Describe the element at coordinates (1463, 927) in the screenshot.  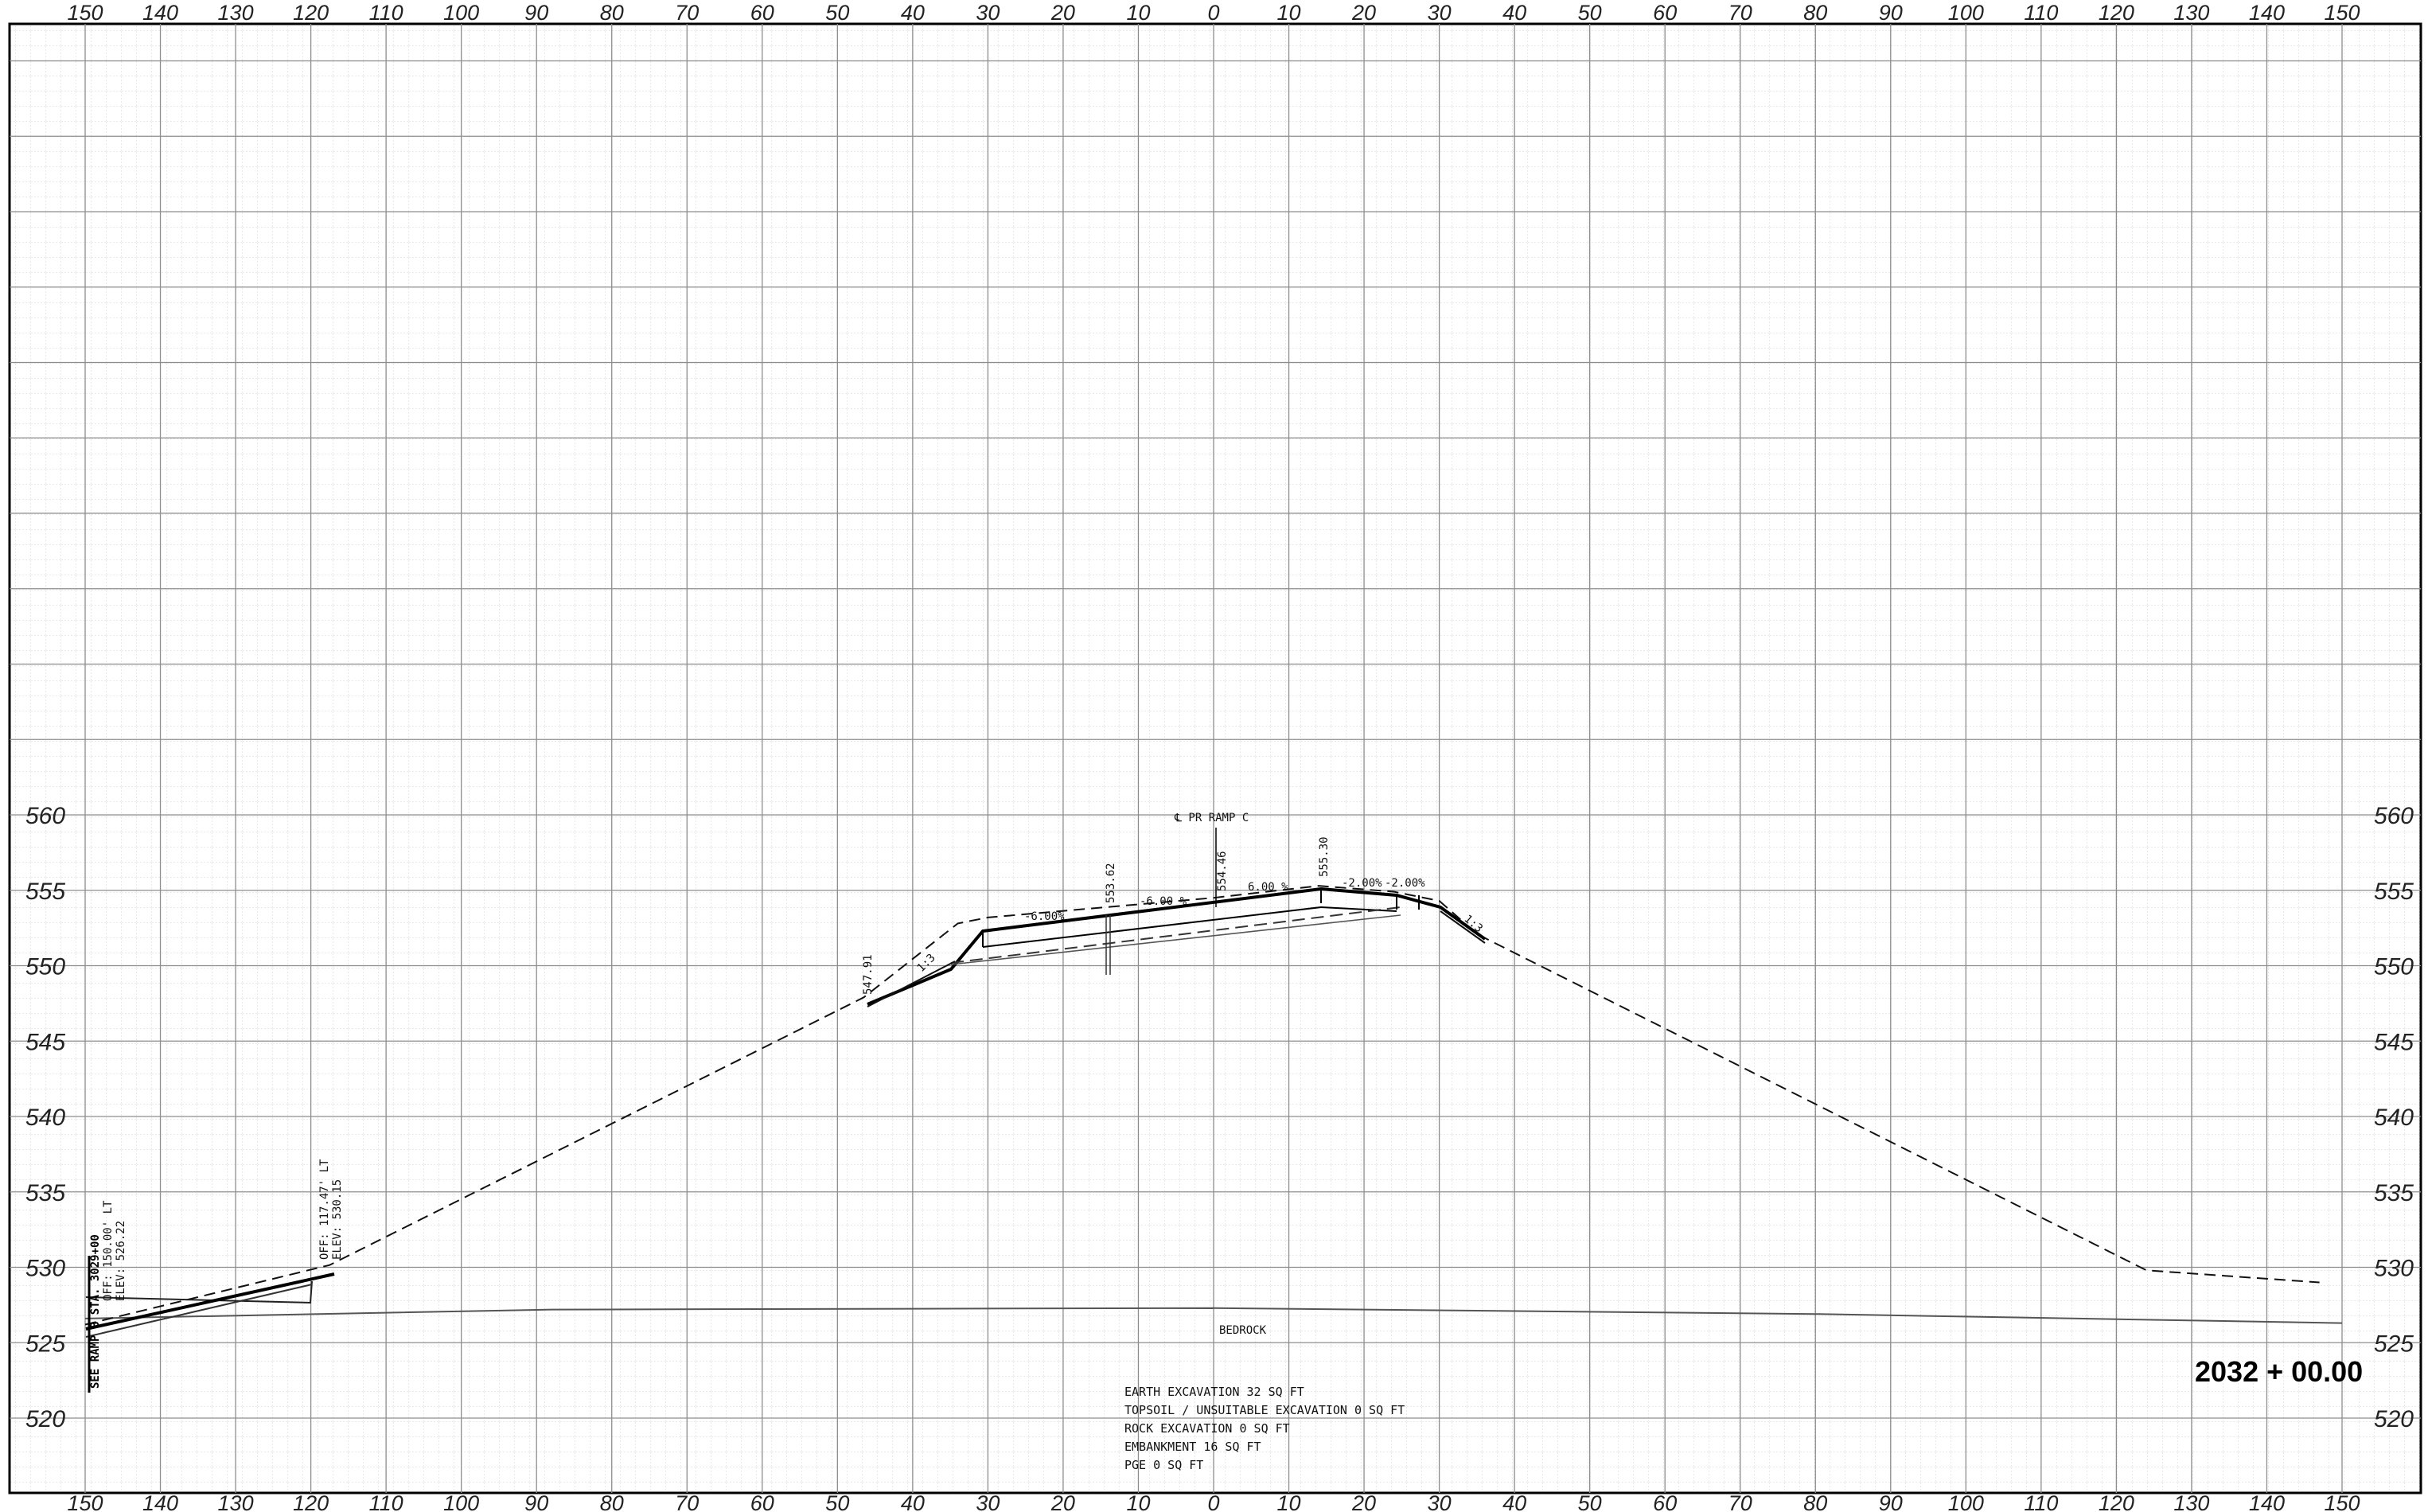
I see `fill-slope-right` at that location.